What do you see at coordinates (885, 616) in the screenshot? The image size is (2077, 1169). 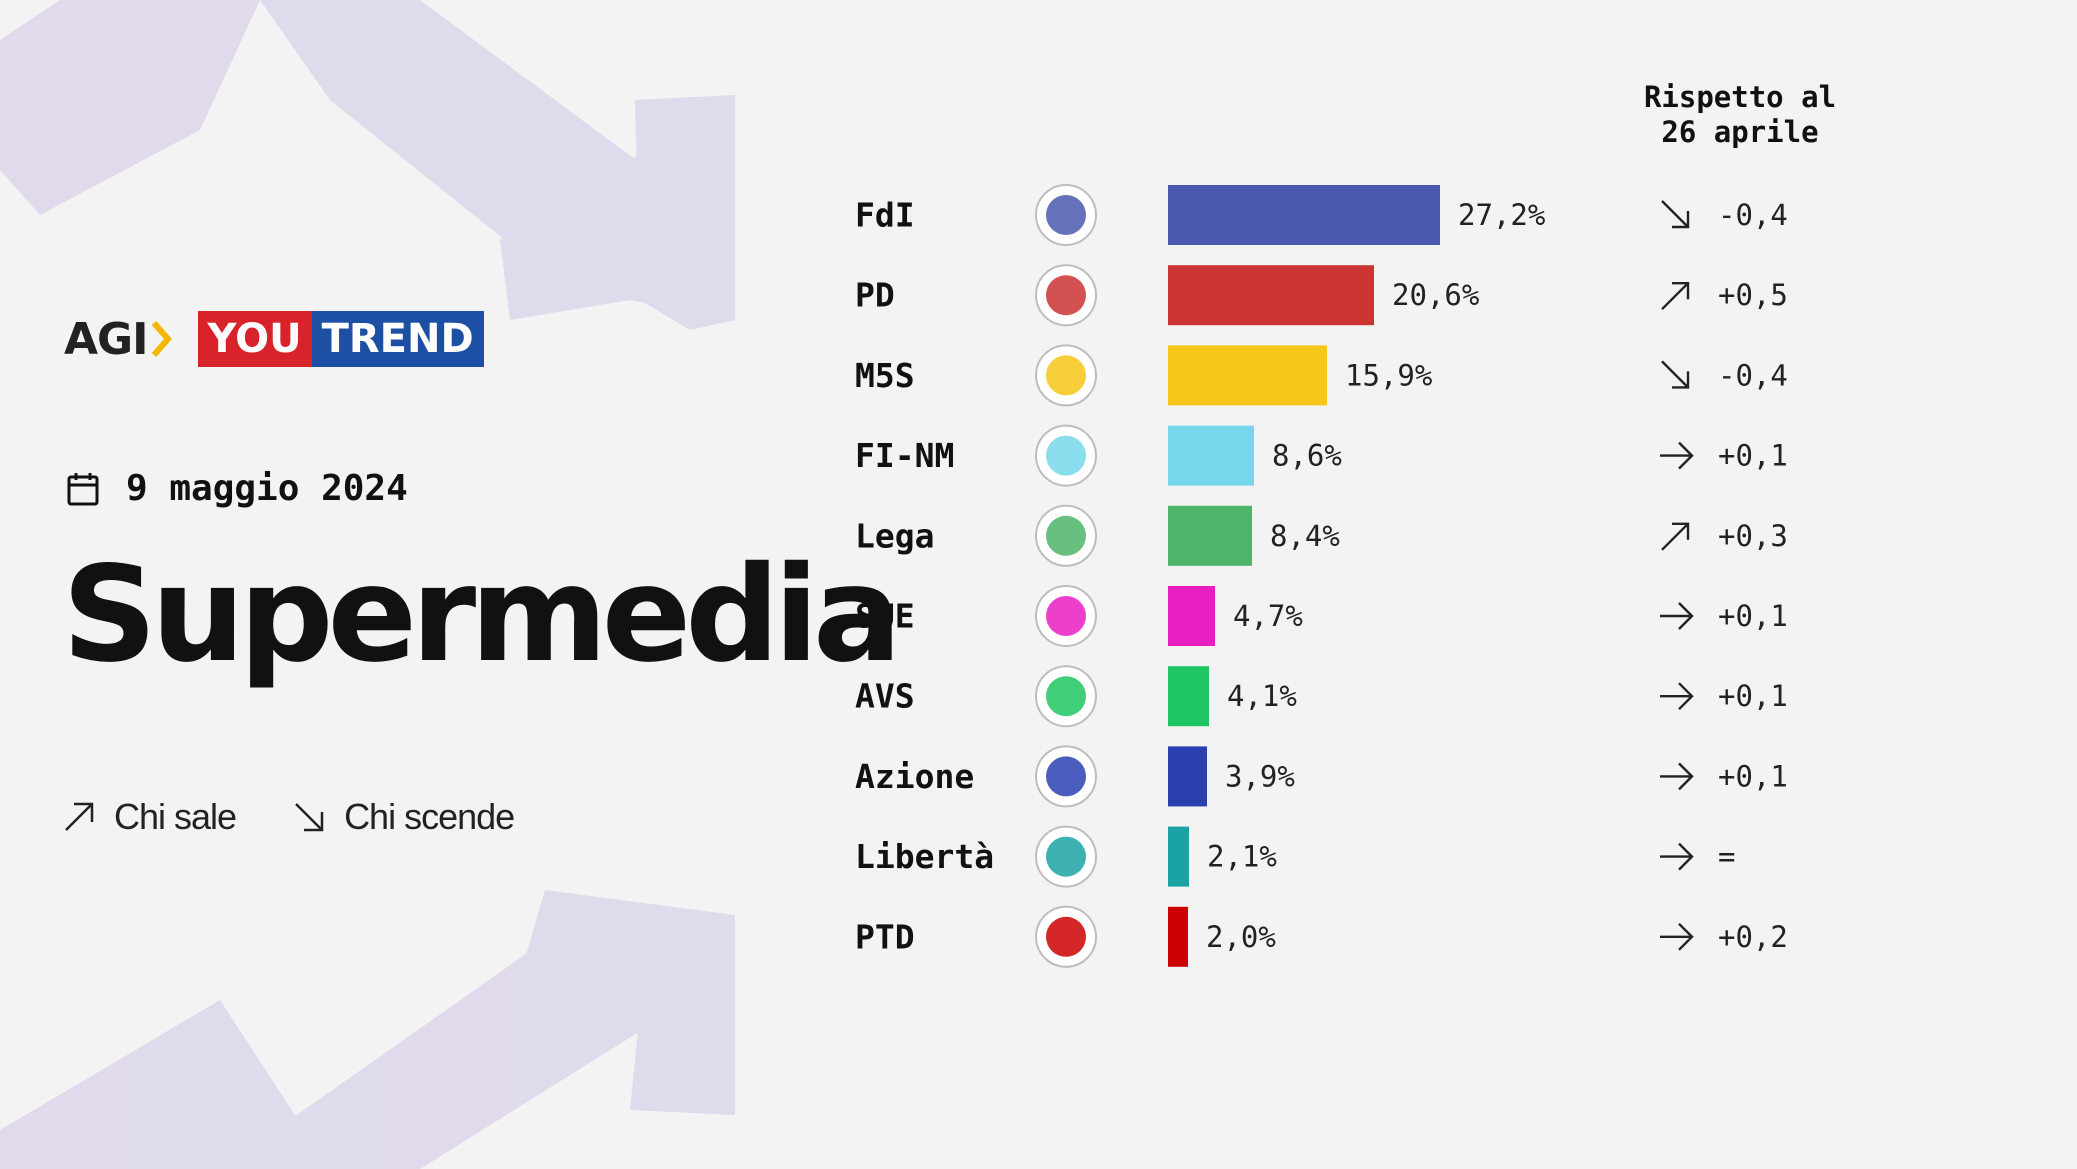 I see `party-label-sue: SUE` at bounding box center [885, 616].